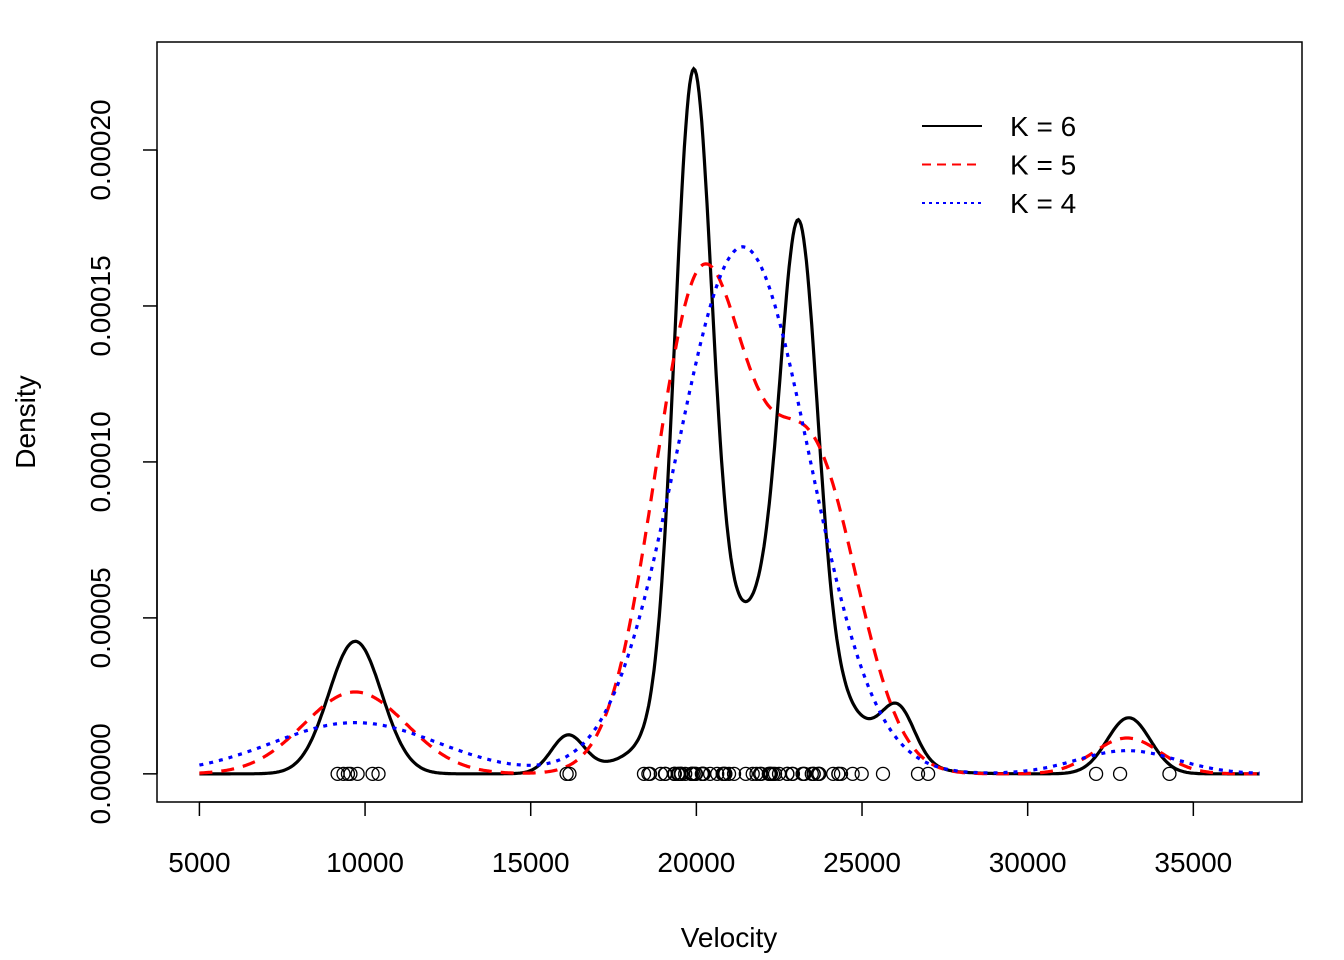 The height and width of the screenshot is (960, 1344). What do you see at coordinates (25, 421) in the screenshot?
I see `y-axis-title: Density` at bounding box center [25, 421].